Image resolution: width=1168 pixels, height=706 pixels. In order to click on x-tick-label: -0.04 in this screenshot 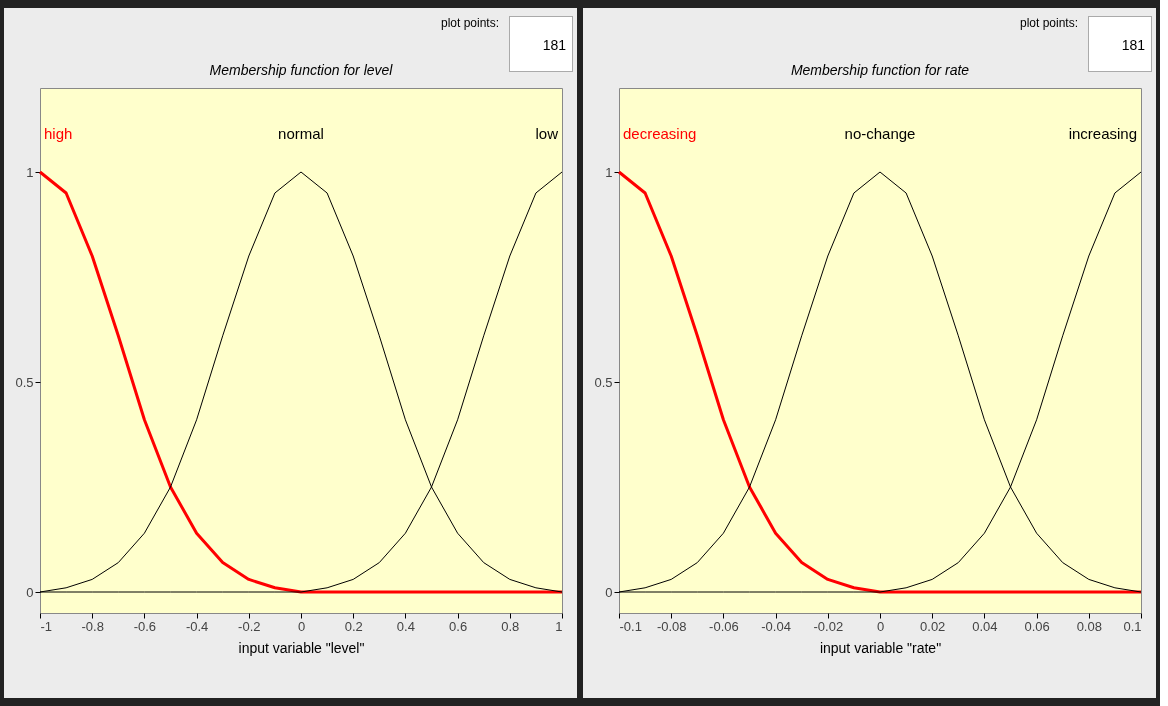, I will do `click(776, 626)`.